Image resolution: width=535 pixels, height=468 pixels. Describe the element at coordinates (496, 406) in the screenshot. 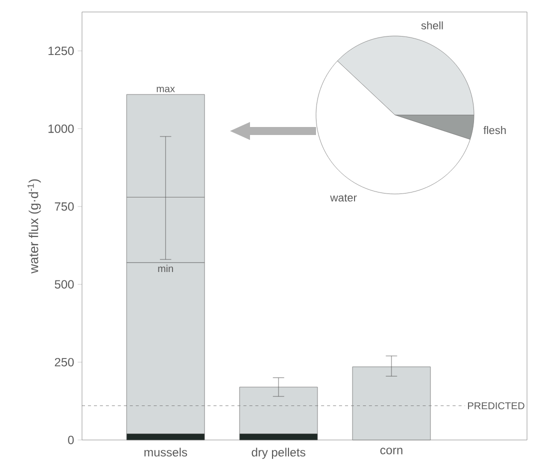

I see `ref-line-label: PREDICTED` at that location.